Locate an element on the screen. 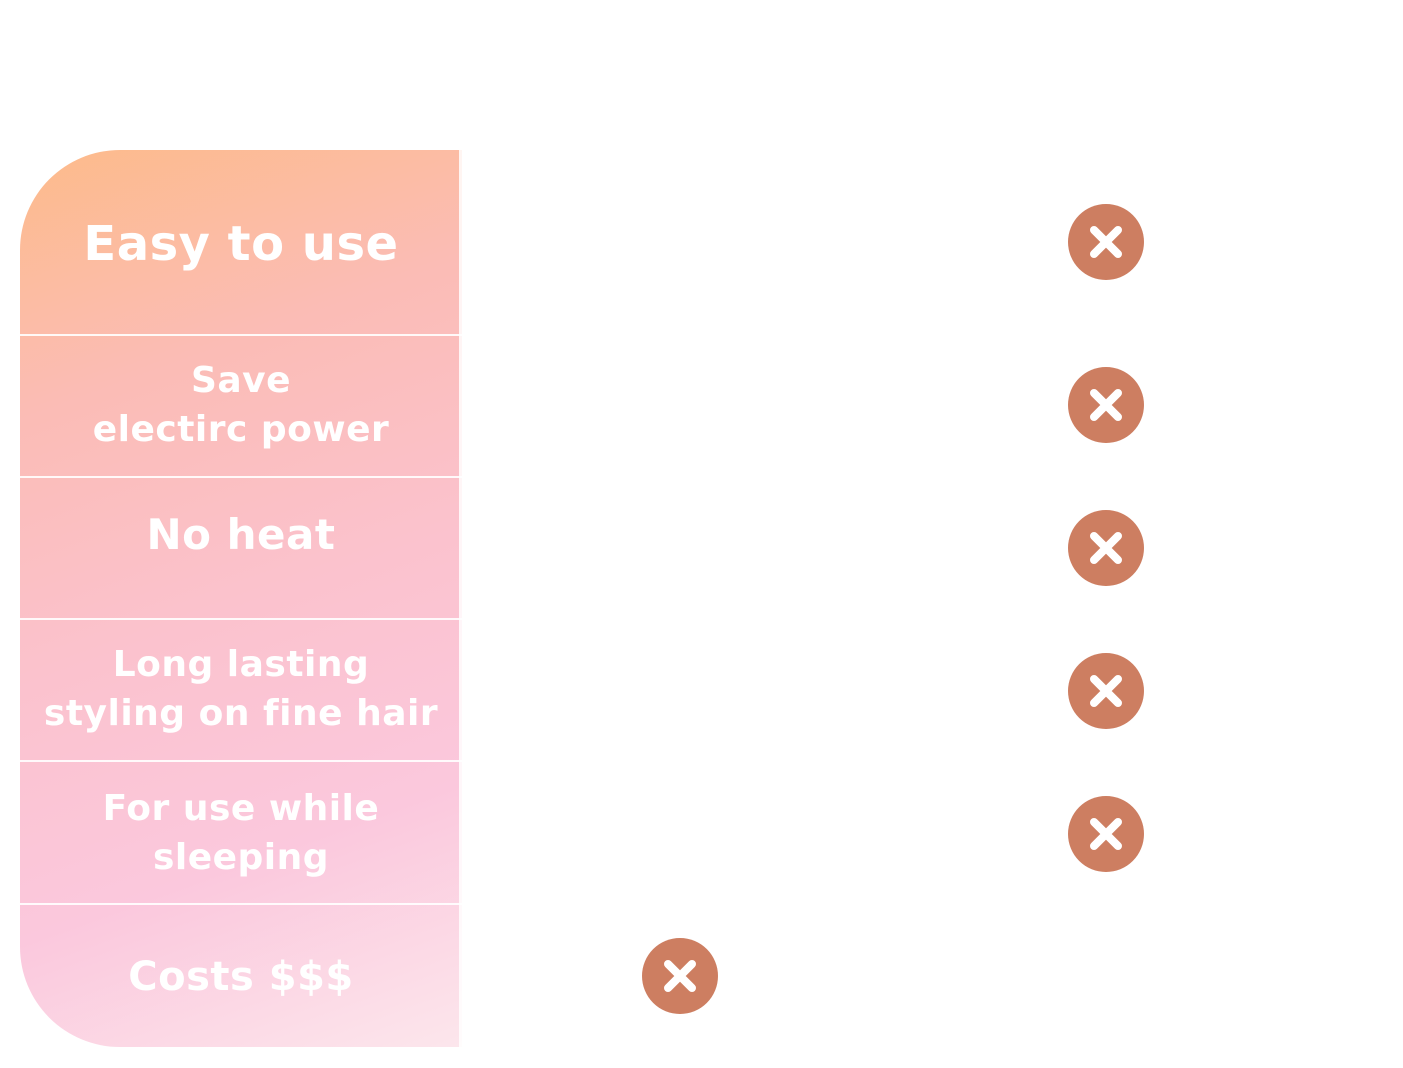 This screenshot has width=1403, height=1068. feature-row-long-lasting: Long lasting styling on fine hair is located at coordinates (241, 689).